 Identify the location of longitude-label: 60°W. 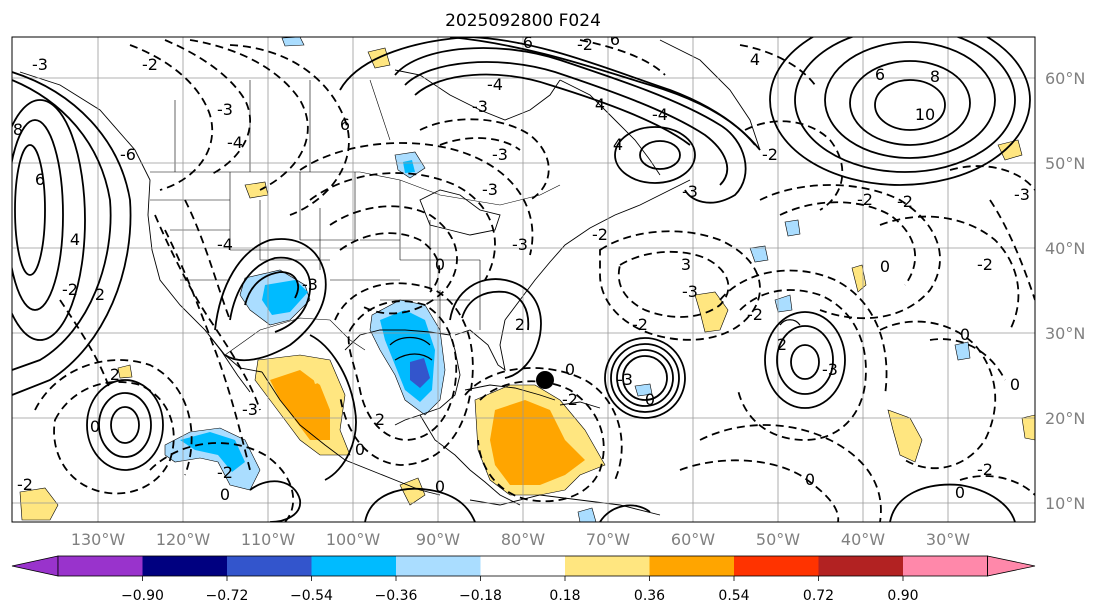
(693, 539).